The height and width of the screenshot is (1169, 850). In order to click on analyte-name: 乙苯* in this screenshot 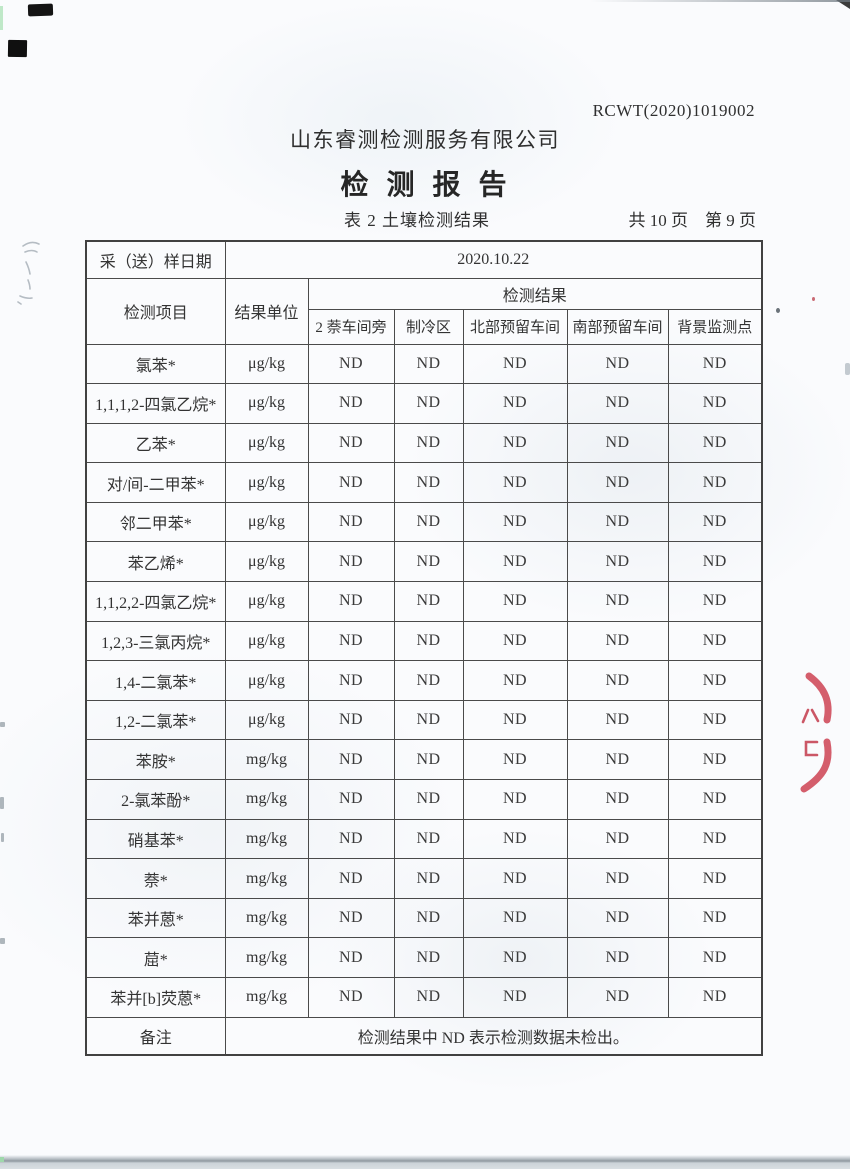, I will do `click(155, 443)`.